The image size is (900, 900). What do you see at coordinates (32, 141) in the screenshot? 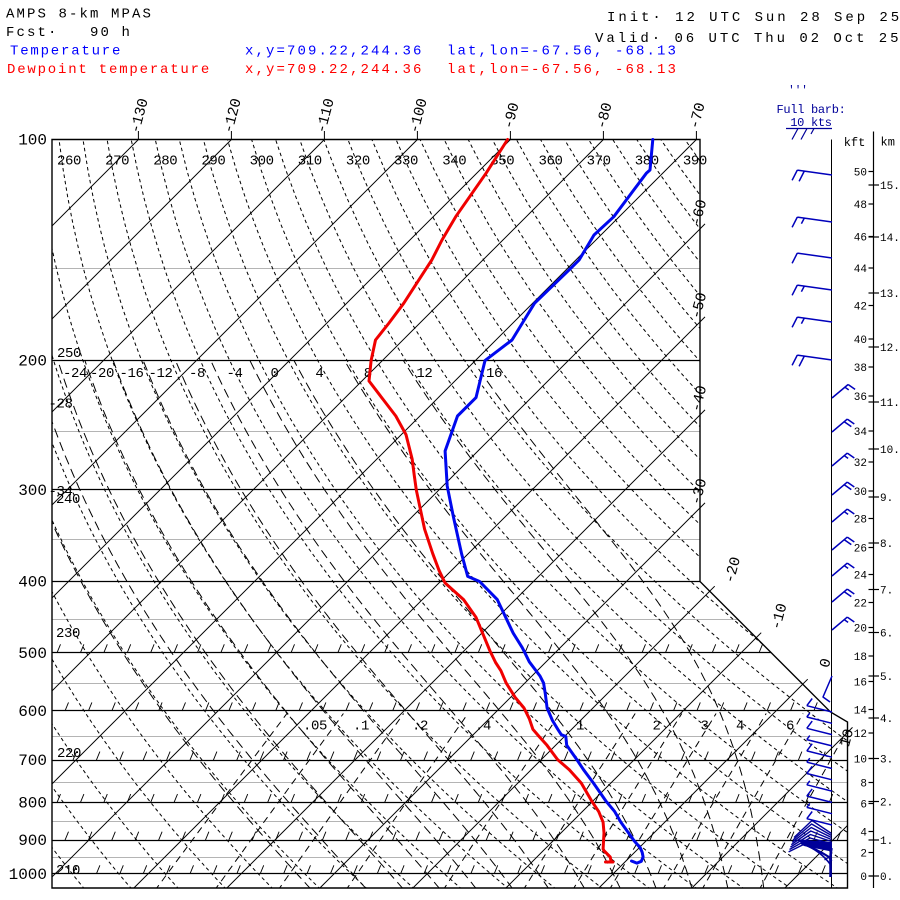
I see `svg-text: 100` at bounding box center [32, 141].